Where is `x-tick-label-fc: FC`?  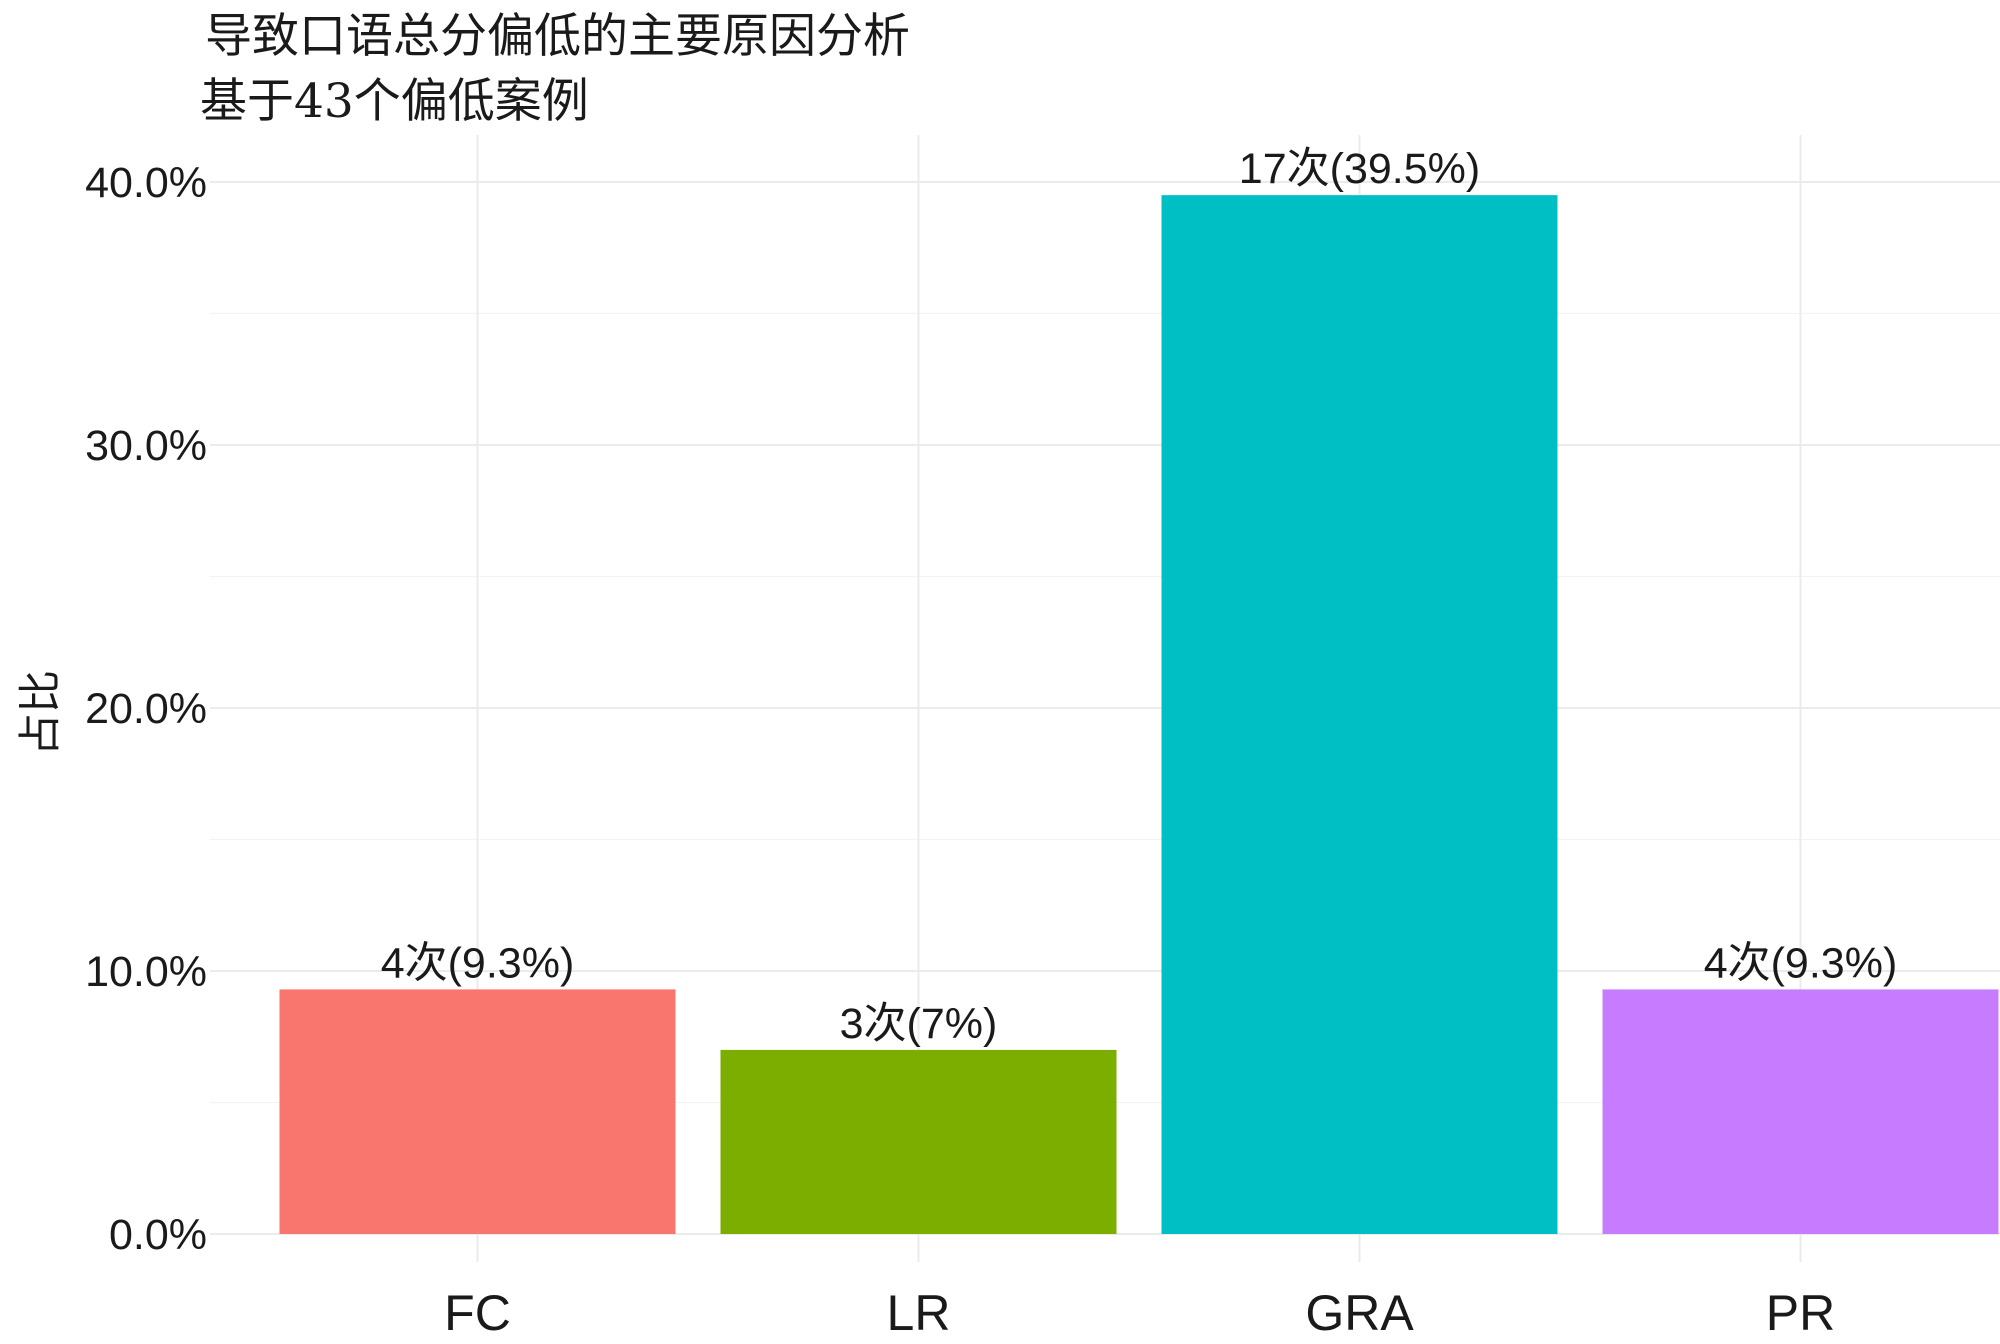
x-tick-label-fc: FC is located at coordinates (477, 1313).